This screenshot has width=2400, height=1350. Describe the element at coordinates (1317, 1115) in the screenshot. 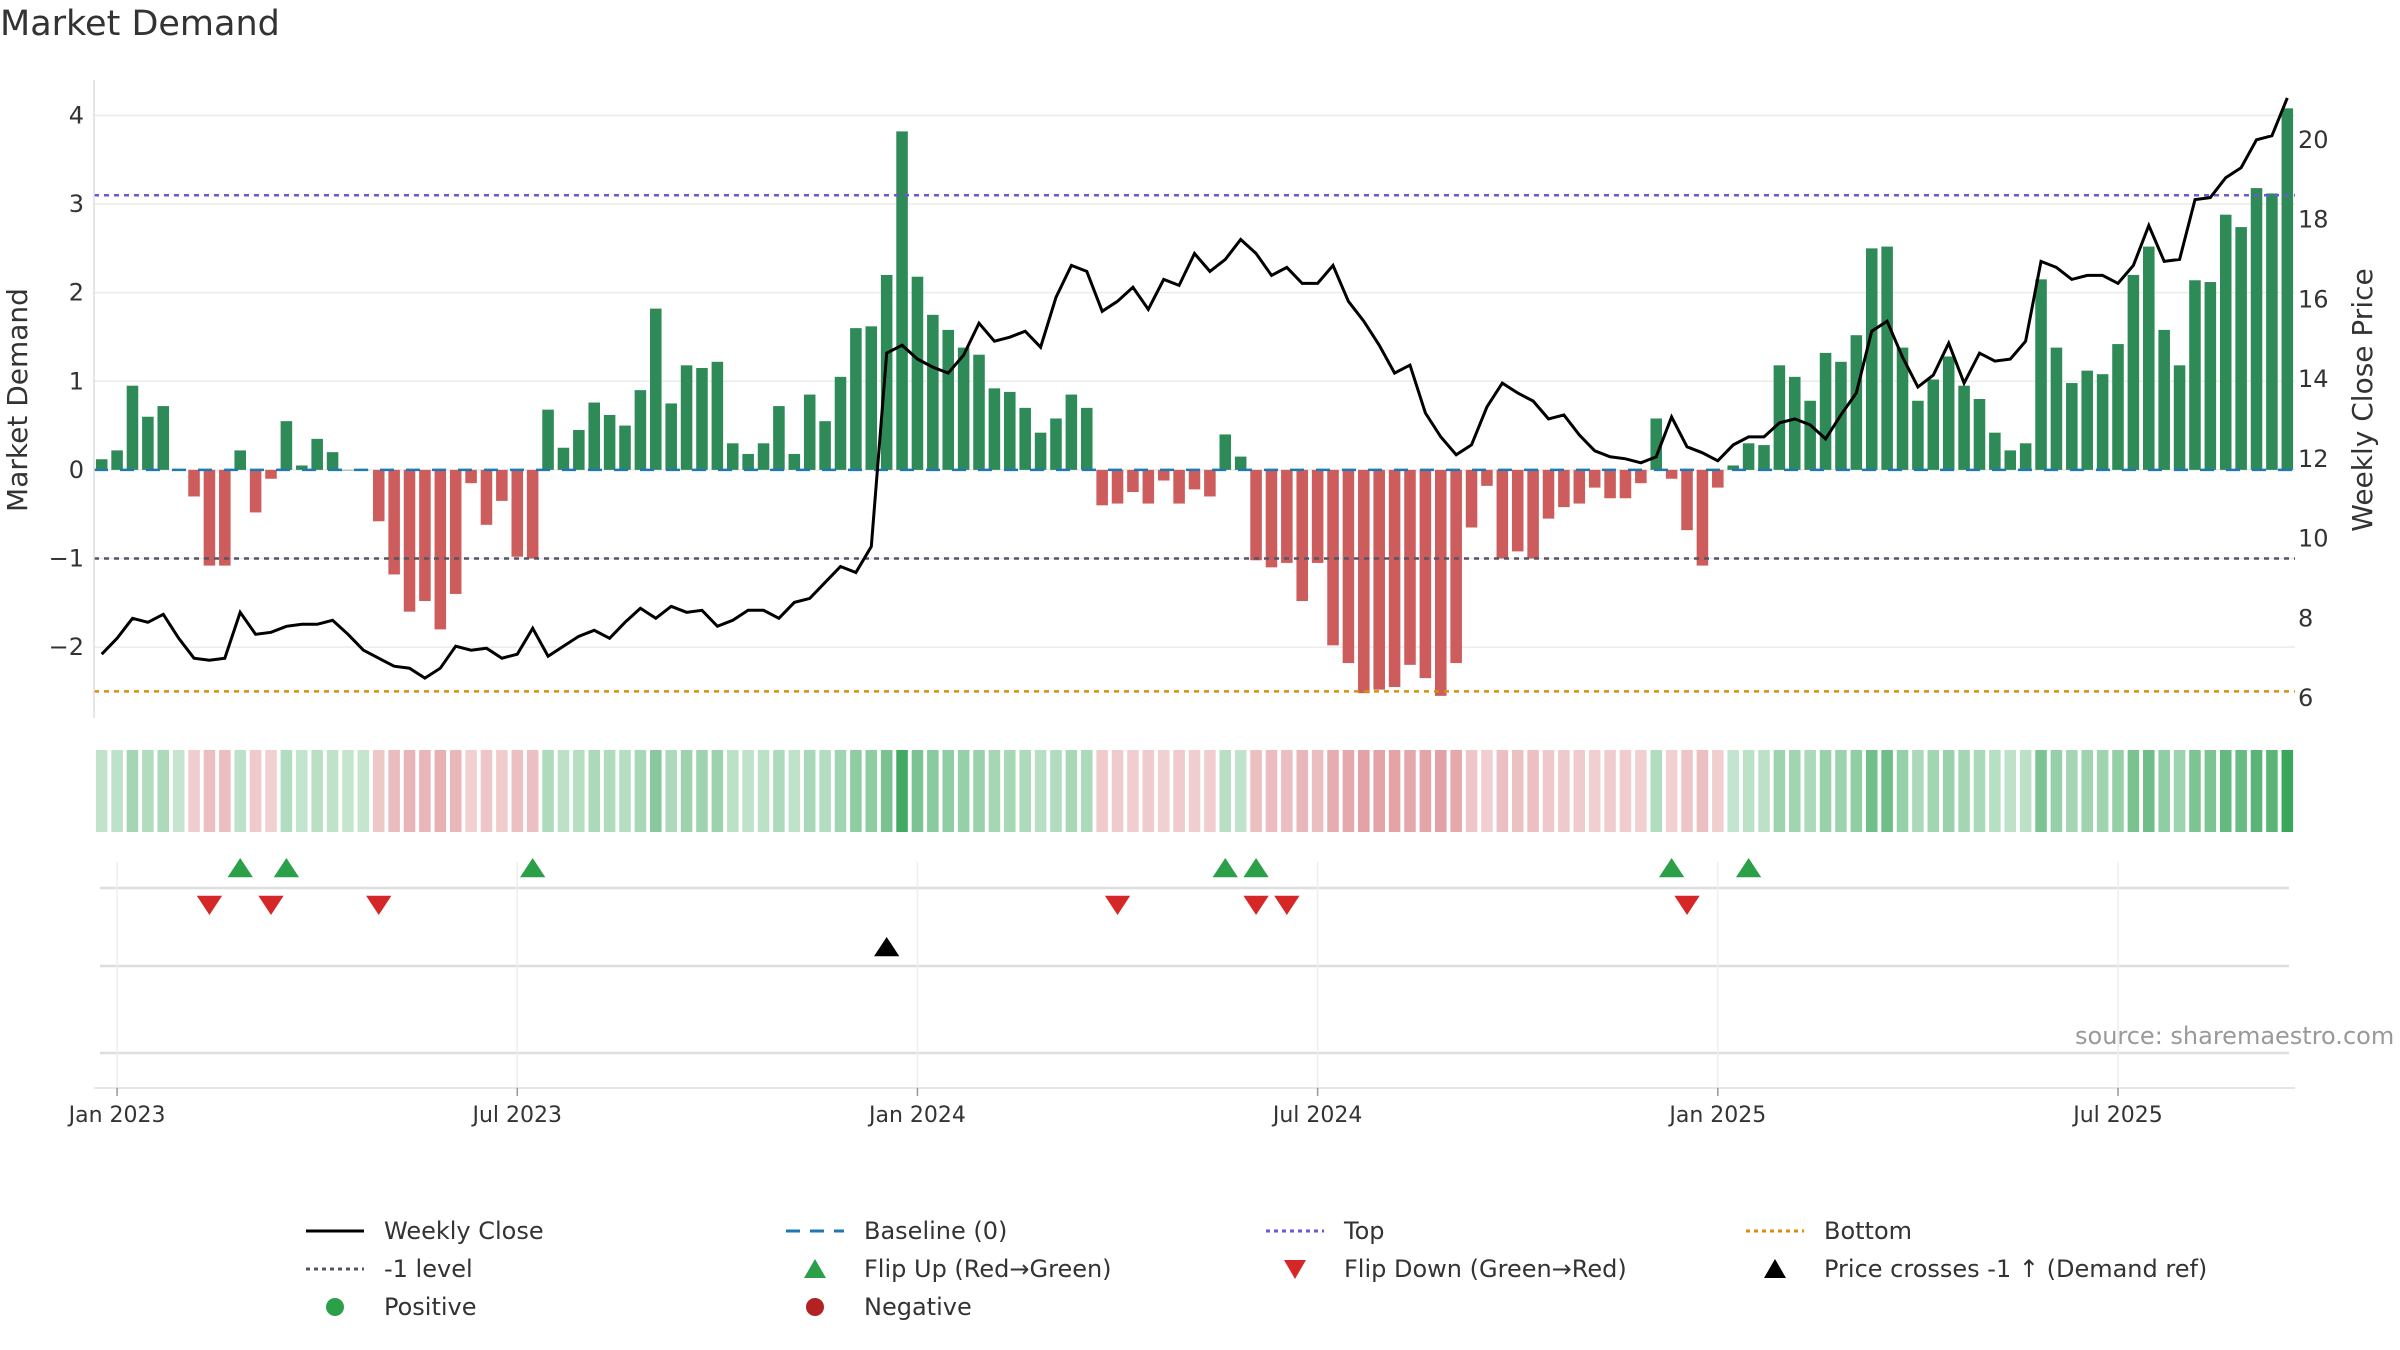

I see `x-tick-label: Jul 2024` at that location.